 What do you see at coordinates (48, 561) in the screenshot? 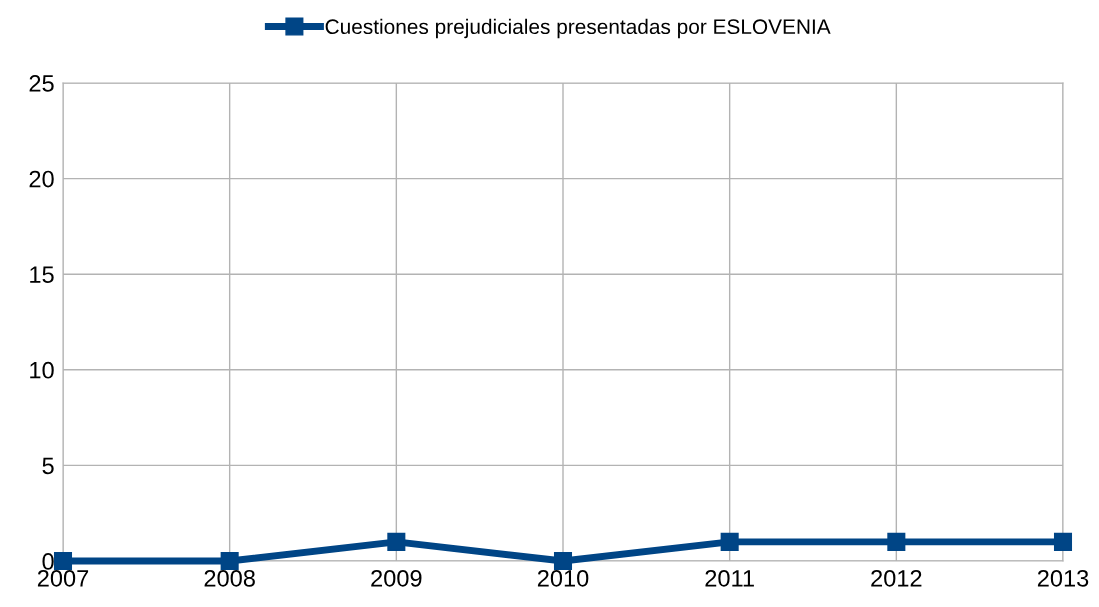
I see `y-tick-label: 0` at bounding box center [48, 561].